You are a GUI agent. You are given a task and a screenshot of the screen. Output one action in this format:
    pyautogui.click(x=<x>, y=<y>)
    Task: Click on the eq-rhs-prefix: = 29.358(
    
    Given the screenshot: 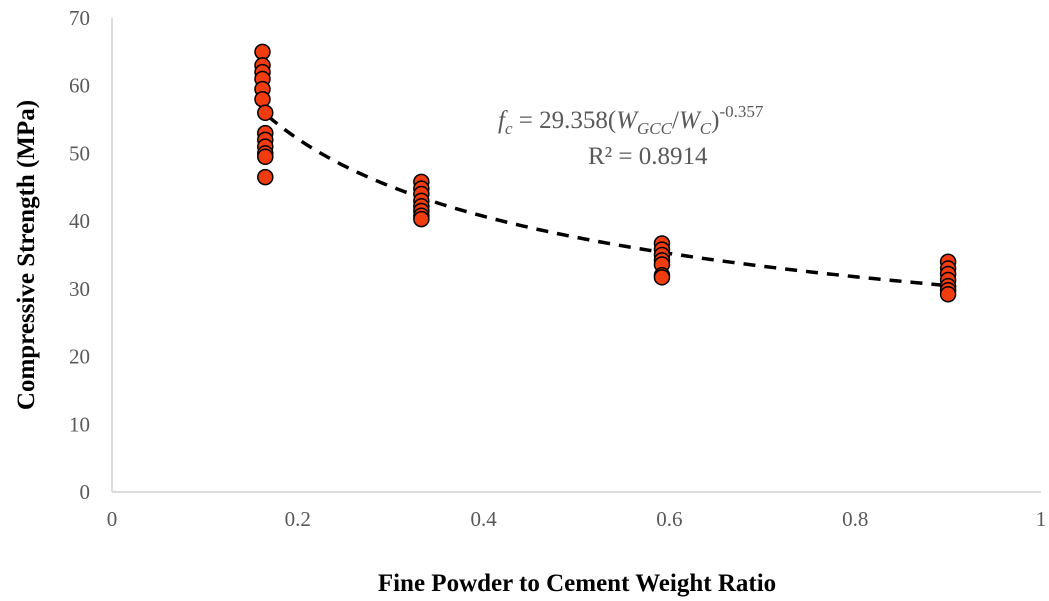 What is the action you would take?
    pyautogui.click(x=565, y=120)
    